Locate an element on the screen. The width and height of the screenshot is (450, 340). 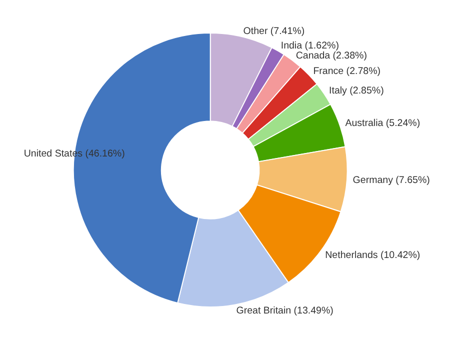
slice-label: Australia (5.24%) is located at coordinates (382, 123).